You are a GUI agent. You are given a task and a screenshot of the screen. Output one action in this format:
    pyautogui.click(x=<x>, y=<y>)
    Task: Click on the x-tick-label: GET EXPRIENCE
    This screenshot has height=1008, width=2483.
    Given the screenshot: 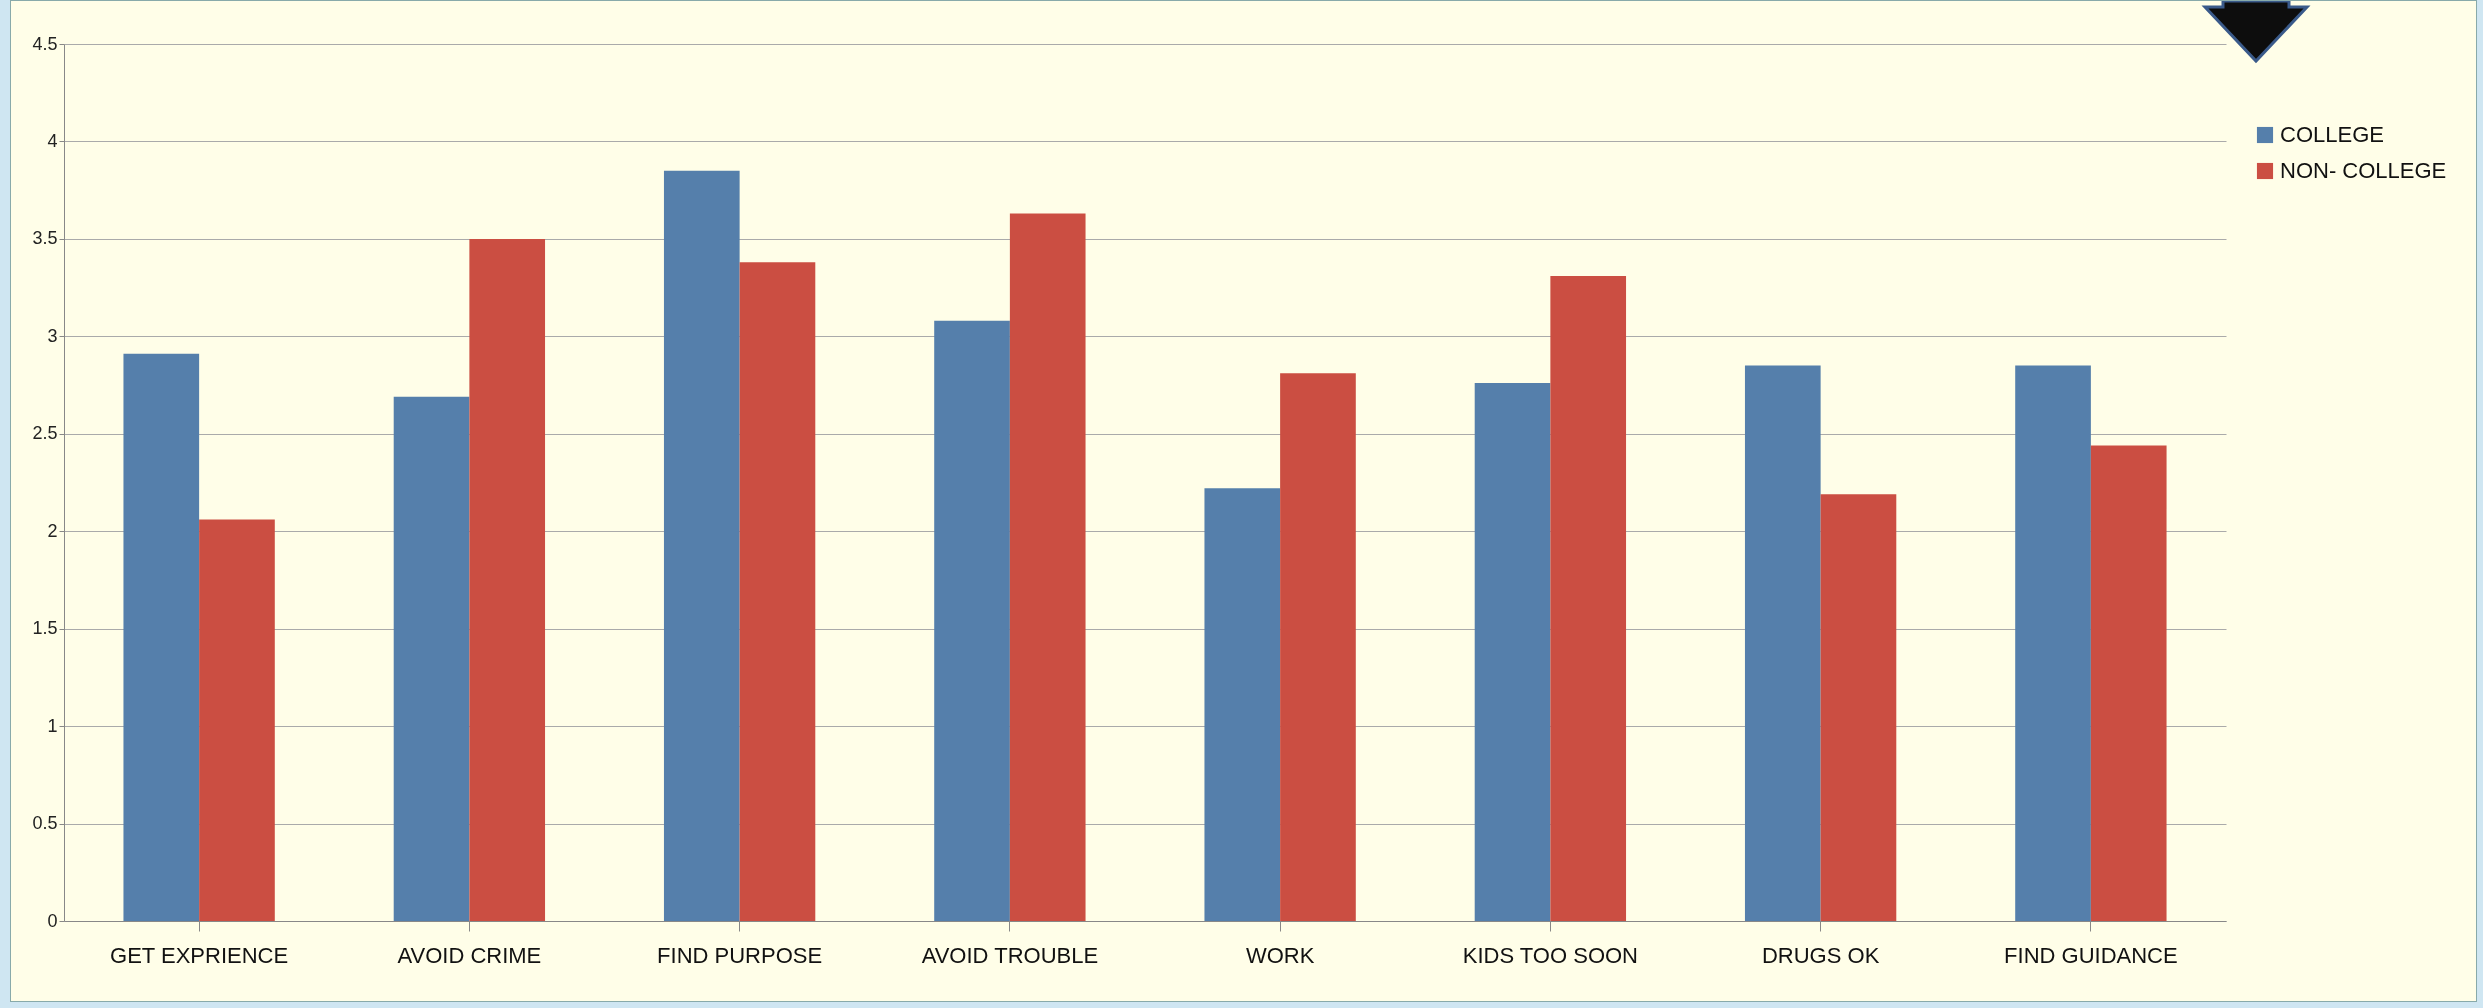 What is the action you would take?
    pyautogui.click(x=199, y=955)
    